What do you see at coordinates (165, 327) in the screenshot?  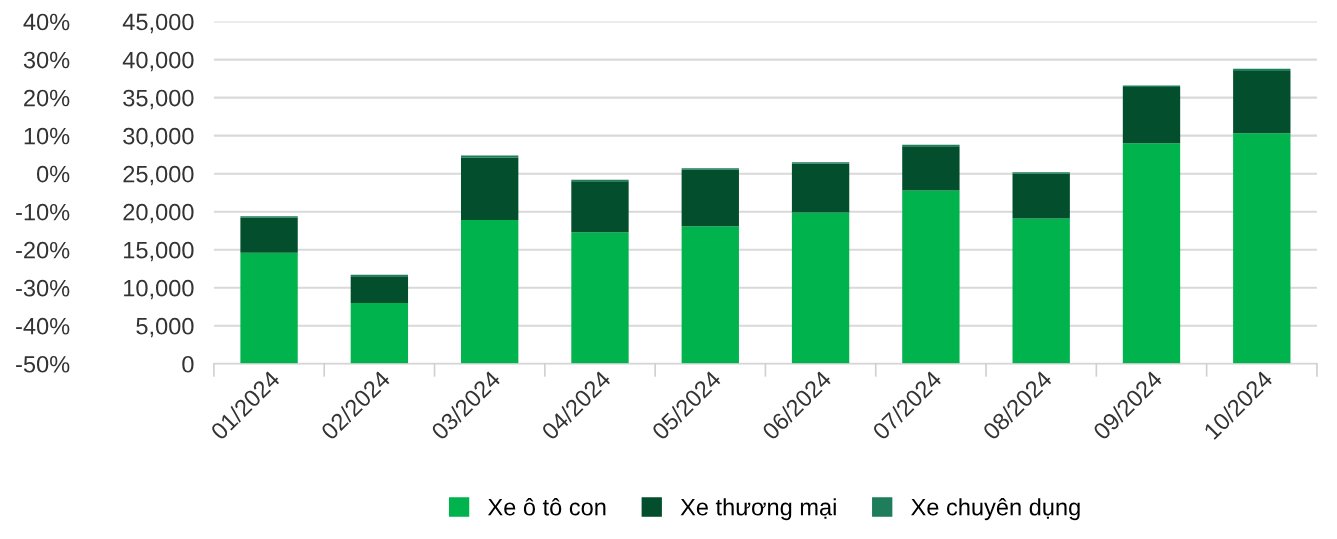 I see `y-tick-label: 5,000` at bounding box center [165, 327].